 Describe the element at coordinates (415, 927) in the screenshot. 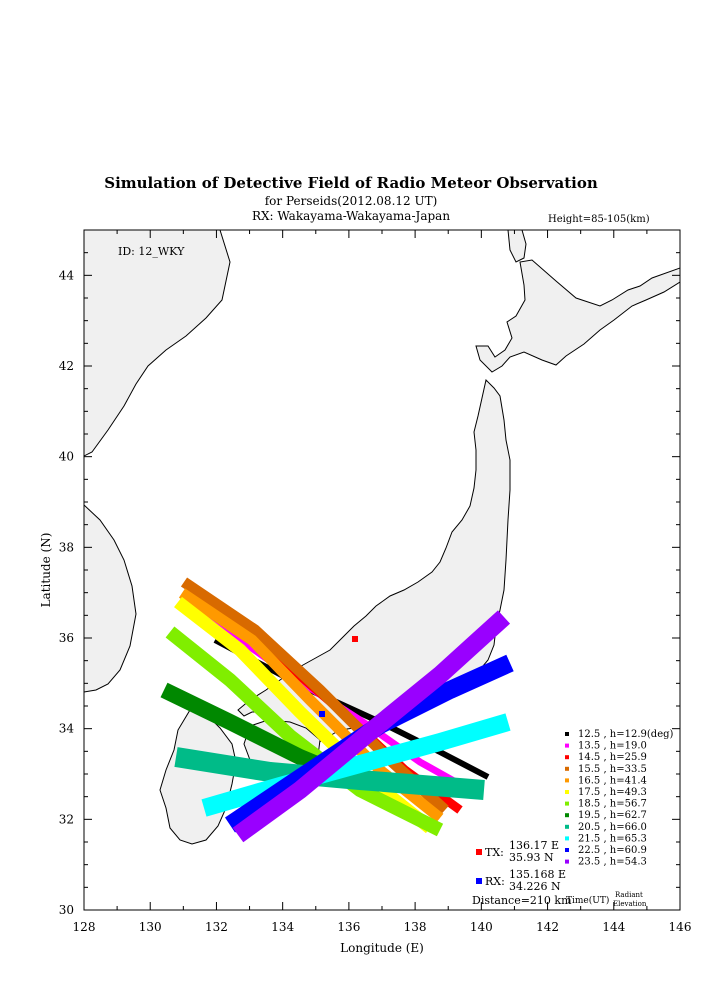

I see `x-tick-label: 138` at that location.